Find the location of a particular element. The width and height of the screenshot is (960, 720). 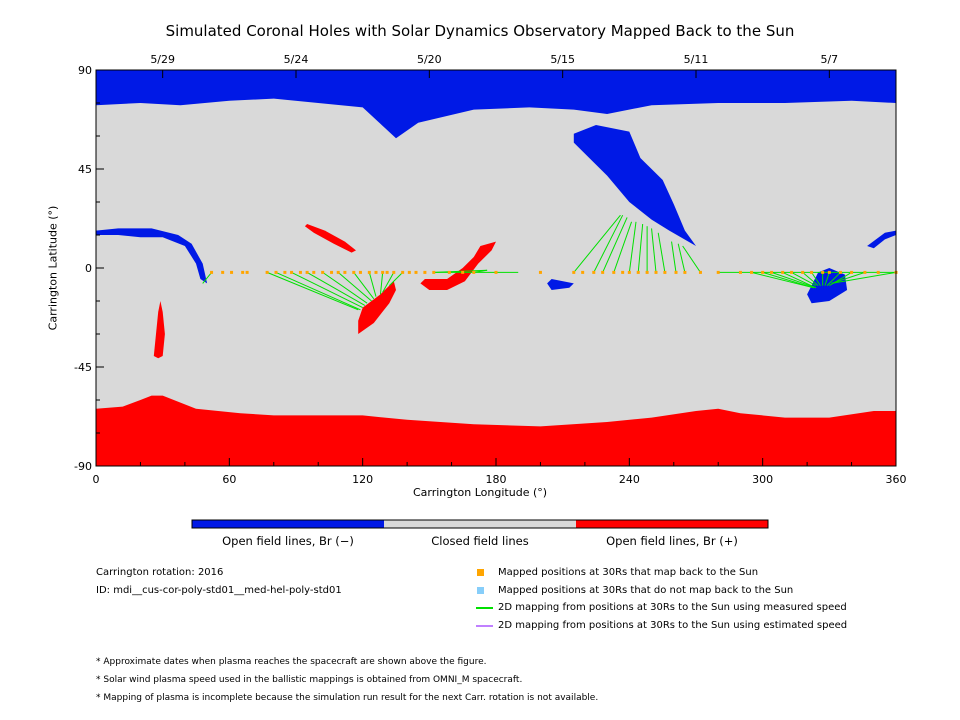

date-tick-label: 5/29 is located at coordinates (162, 59).